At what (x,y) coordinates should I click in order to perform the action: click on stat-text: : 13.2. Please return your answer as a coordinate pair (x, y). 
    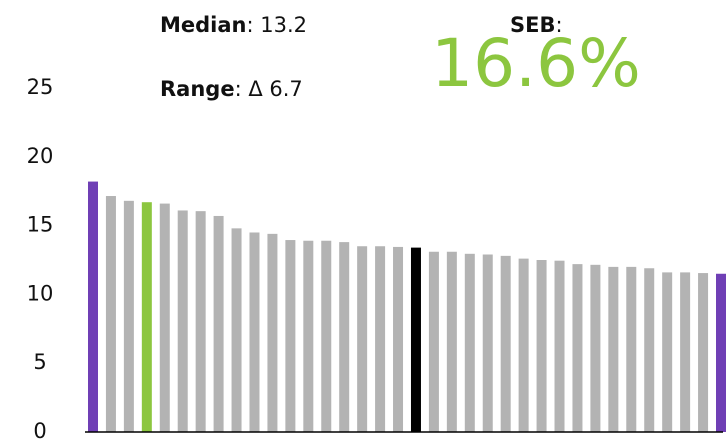
    Looking at the image, I should click on (277, 25).